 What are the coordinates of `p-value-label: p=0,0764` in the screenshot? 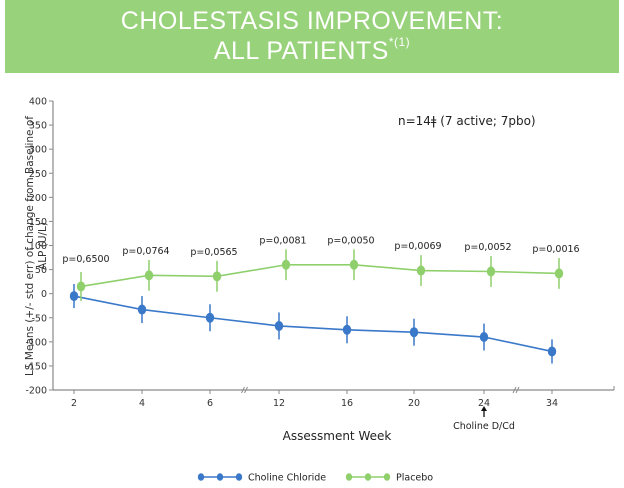 It's located at (145, 251).